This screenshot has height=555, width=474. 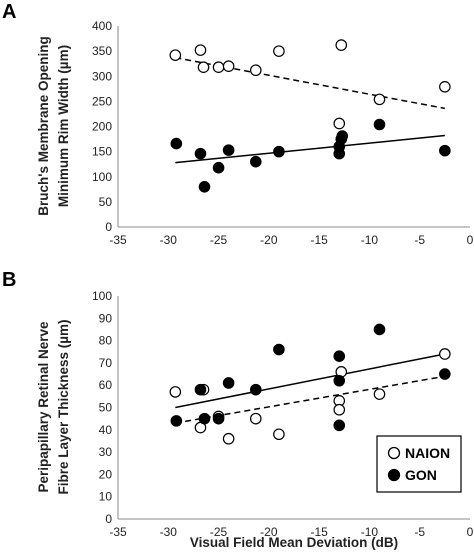 I want to click on panel-a-x-tick-label: -10, so click(x=370, y=240).